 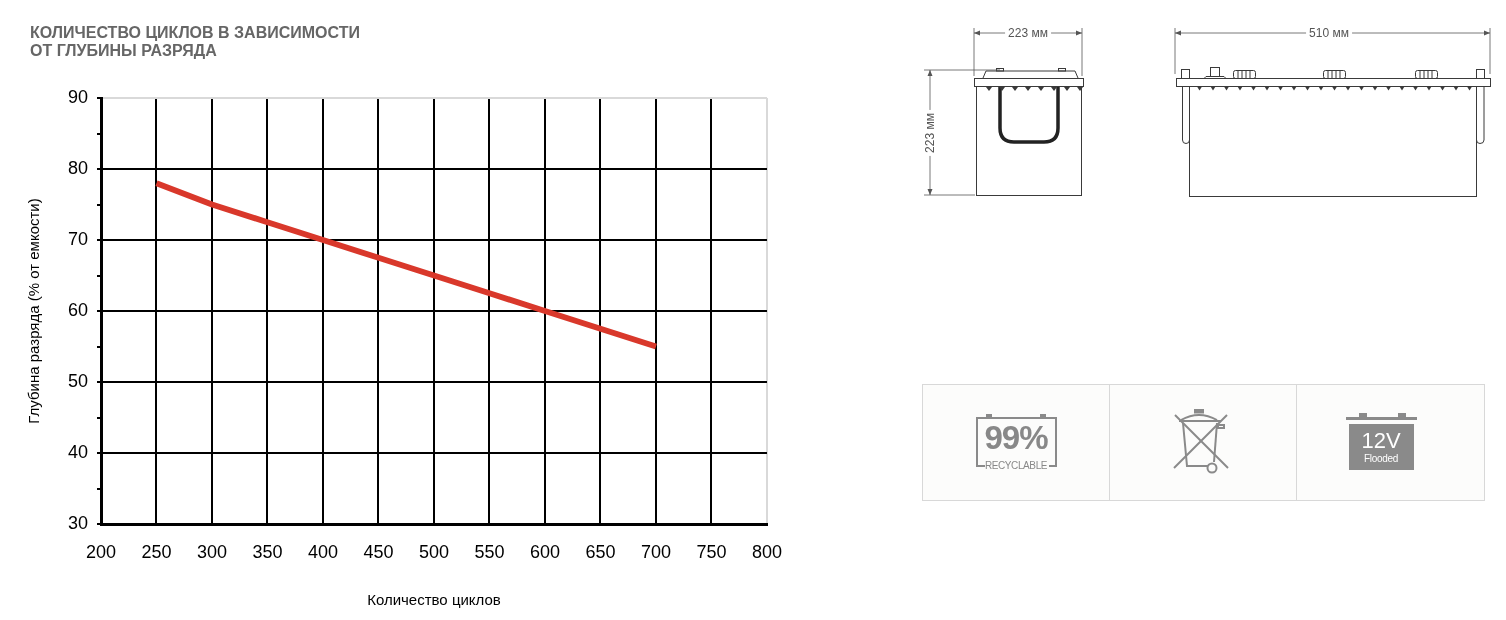 I want to click on text: 12V, so click(x=1381, y=440).